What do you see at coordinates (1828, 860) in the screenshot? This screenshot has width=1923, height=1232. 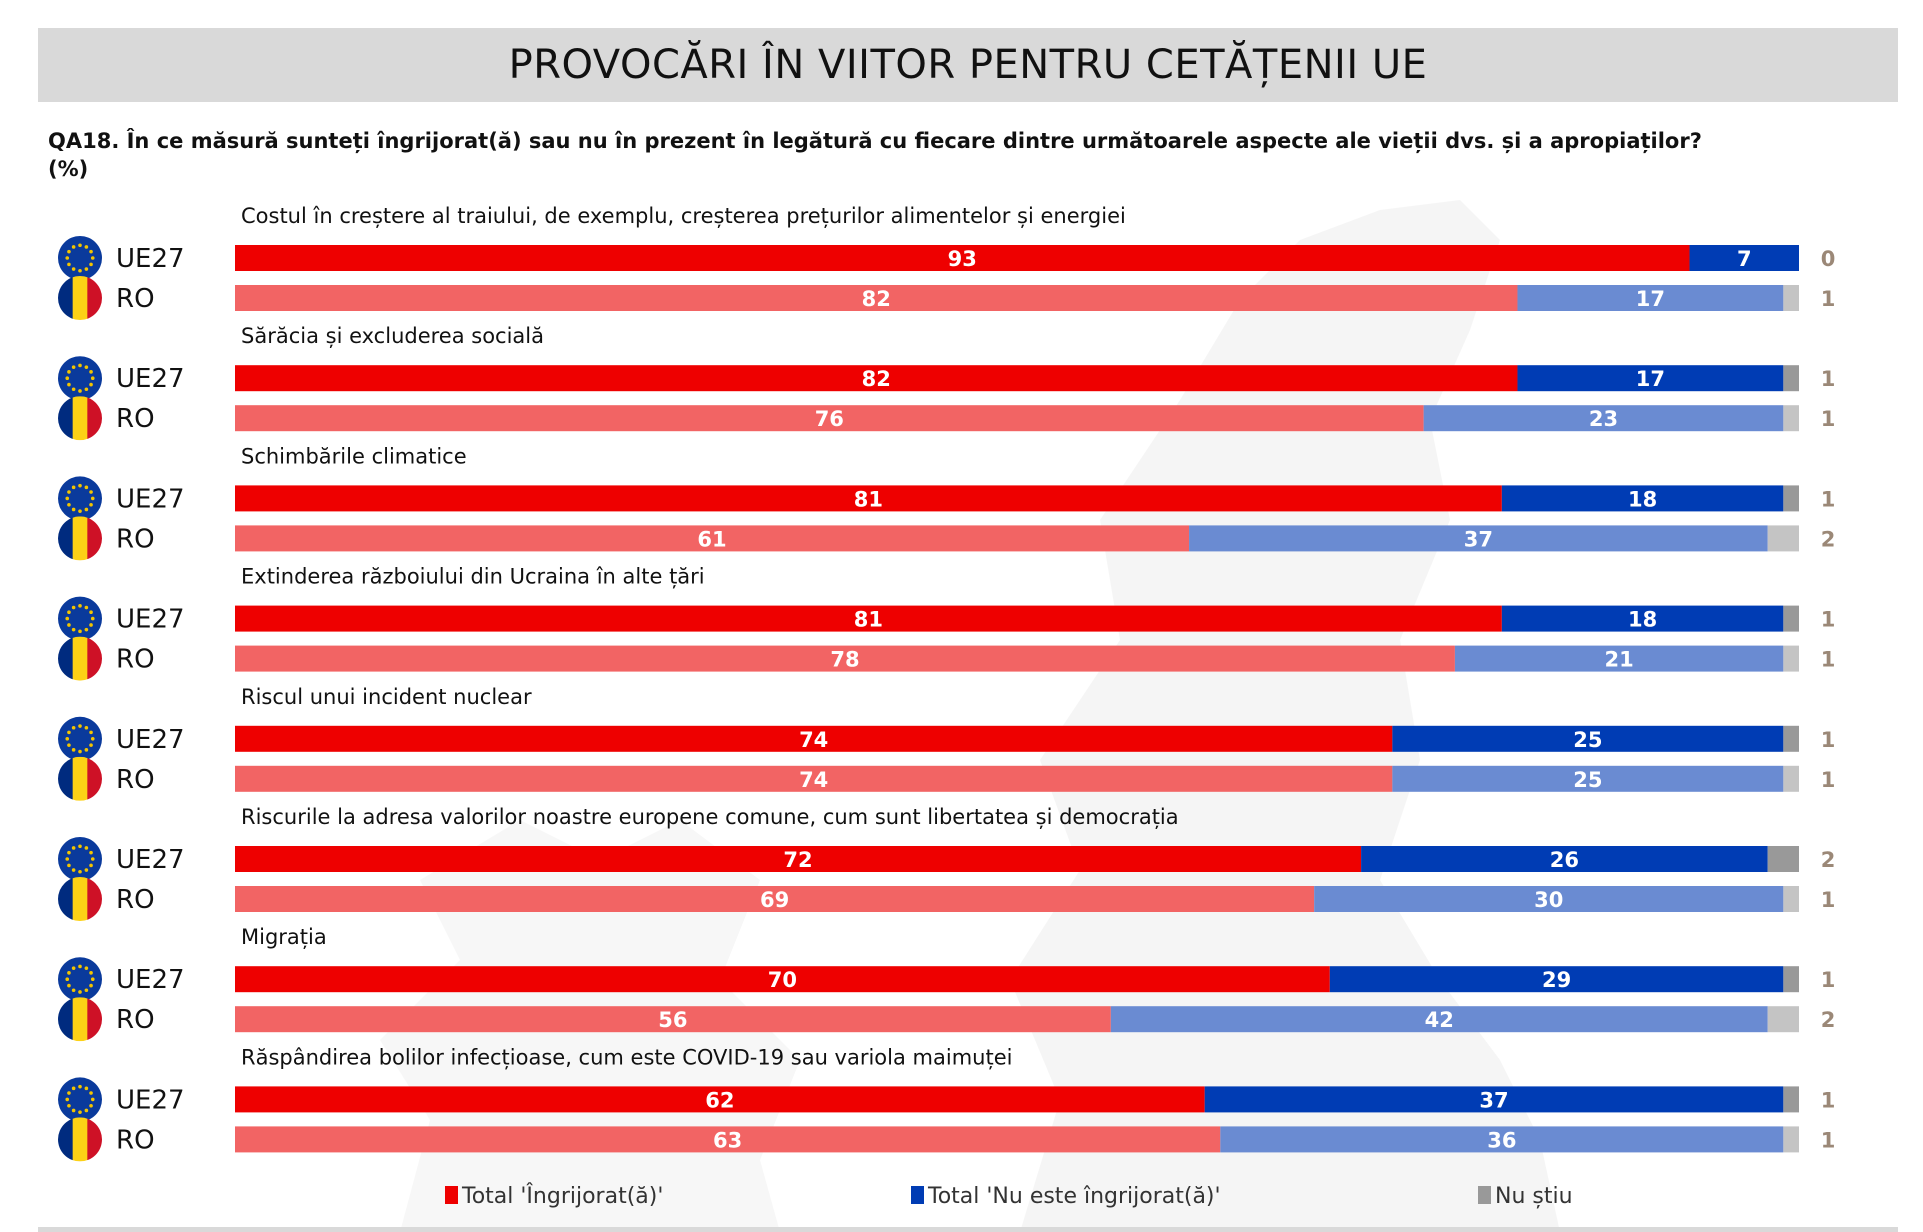 I see `data-label-nu-stiu: 2` at bounding box center [1828, 860].